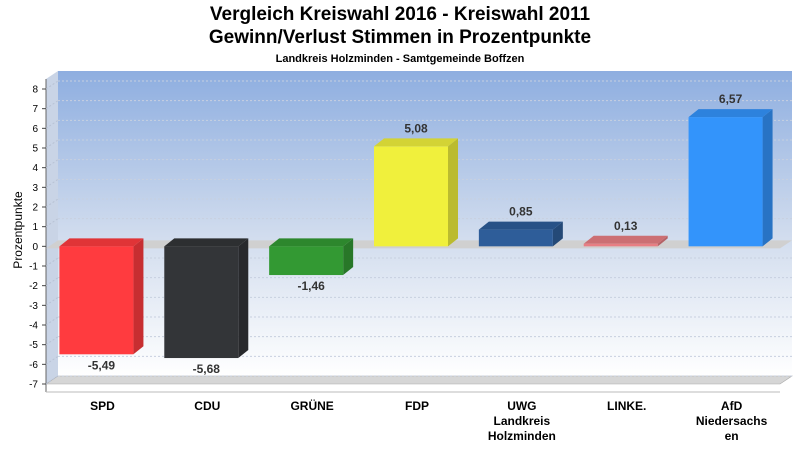 The image size is (800, 450). Describe the element at coordinates (35, 129) in the screenshot. I see `y-tick-label: 6` at that location.